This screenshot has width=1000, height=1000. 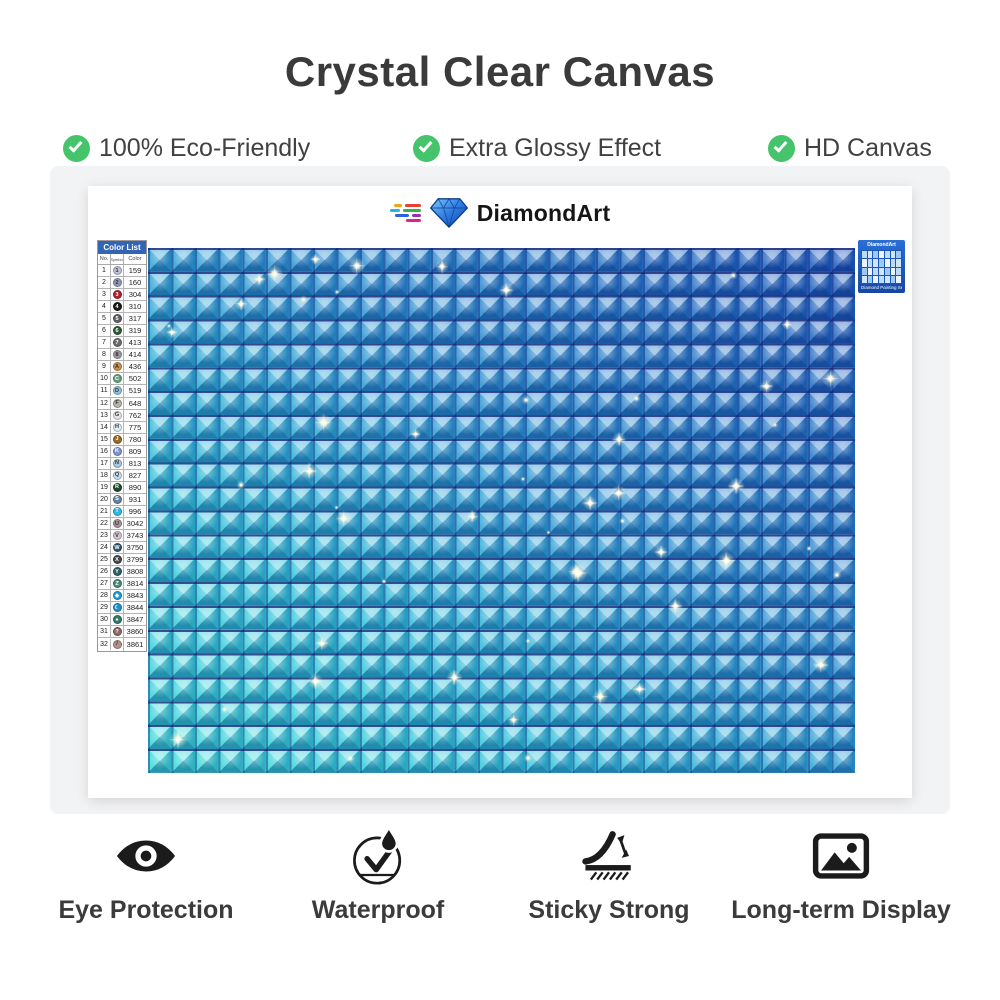 What do you see at coordinates (122, 644) in the screenshot?
I see `color-row: 32/3861` at bounding box center [122, 644].